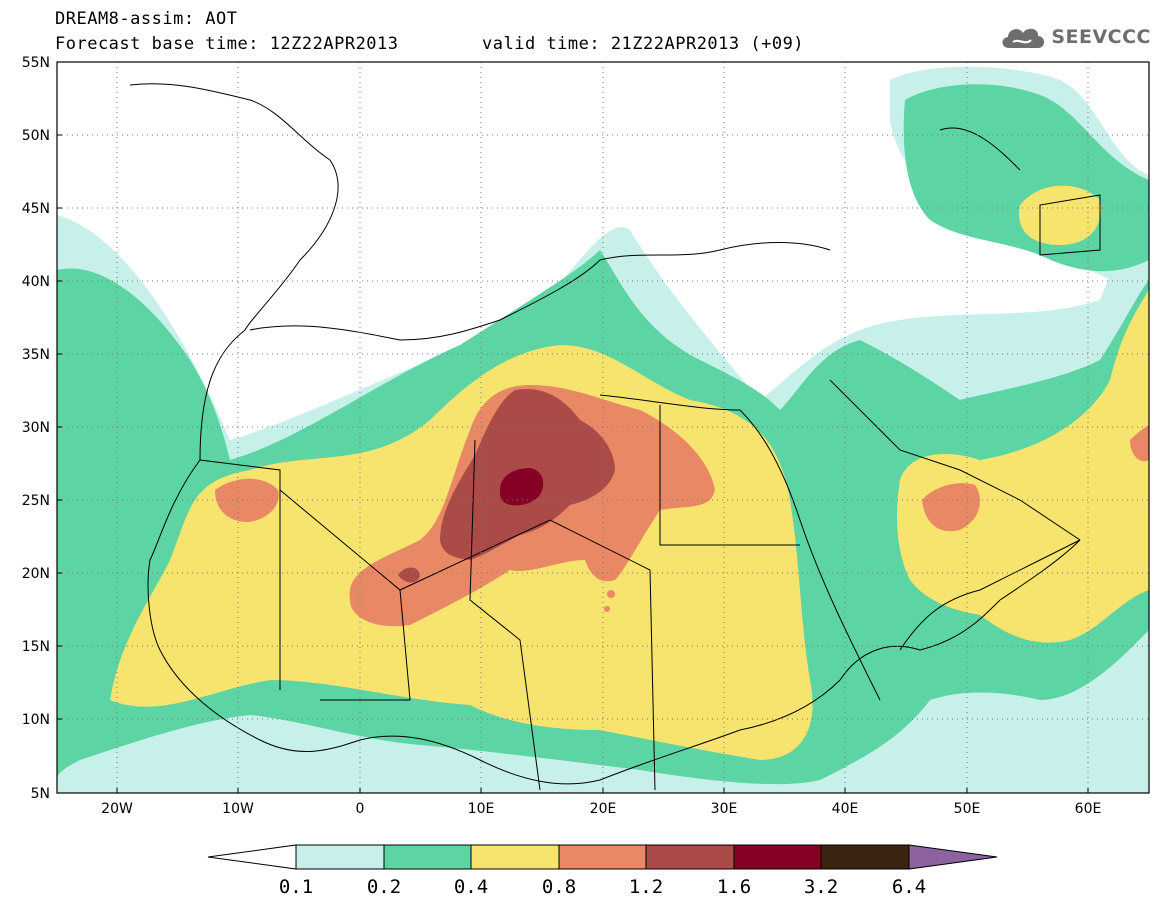 The image size is (1165, 905). I want to click on lat-label: 25N, so click(36, 501).